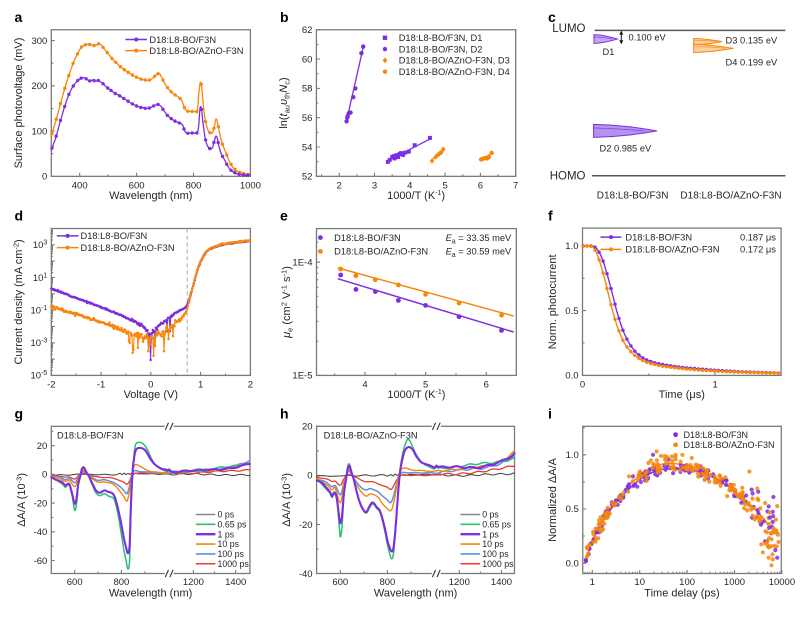  Describe the element at coordinates (19, 216) in the screenshot. I see `svg-text: d` at that location.